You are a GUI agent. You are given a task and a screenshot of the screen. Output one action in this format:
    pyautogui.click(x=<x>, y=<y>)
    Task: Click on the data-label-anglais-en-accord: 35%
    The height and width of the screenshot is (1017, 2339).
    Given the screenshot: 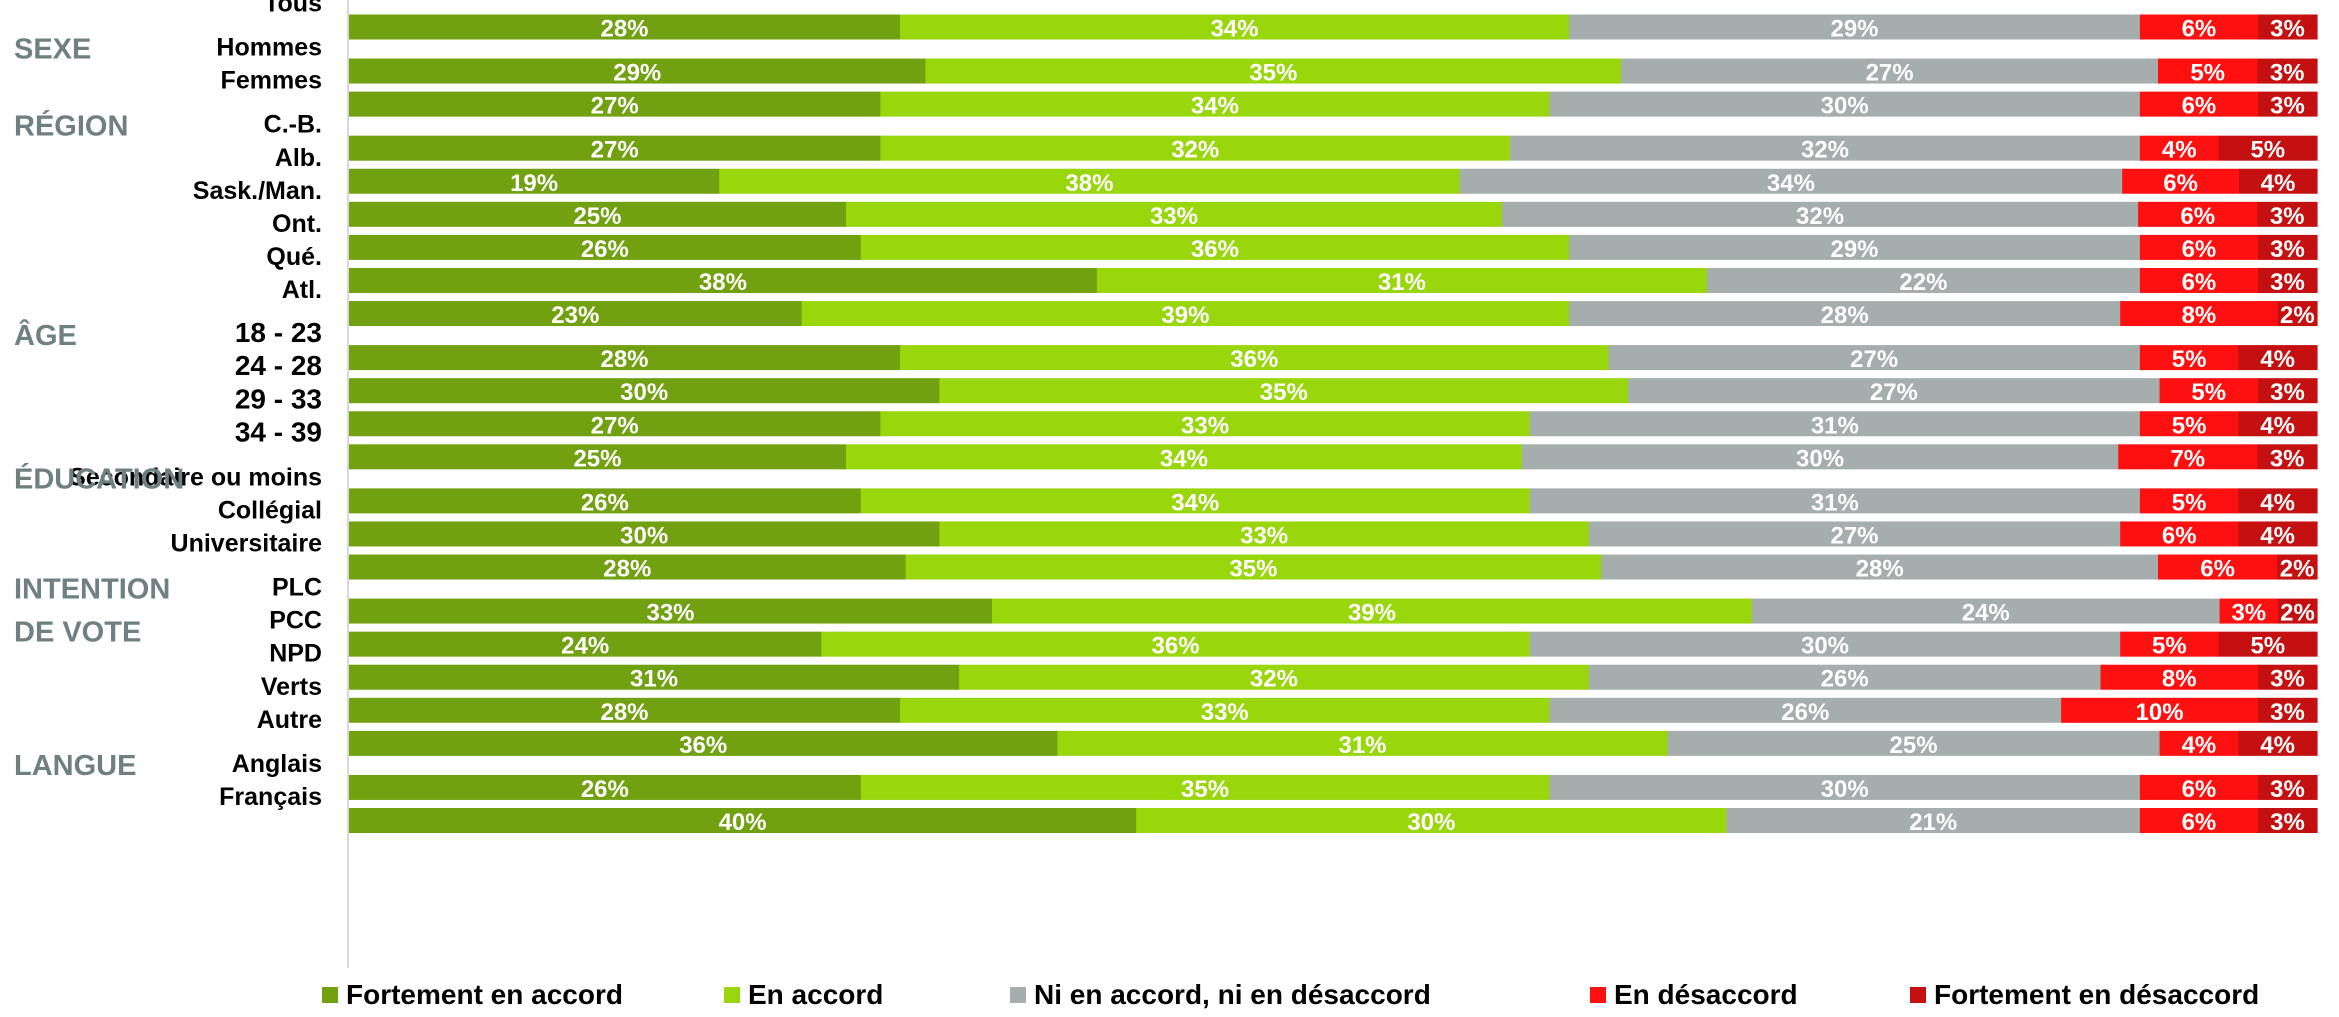 What is the action you would take?
    pyautogui.click(x=1205, y=789)
    